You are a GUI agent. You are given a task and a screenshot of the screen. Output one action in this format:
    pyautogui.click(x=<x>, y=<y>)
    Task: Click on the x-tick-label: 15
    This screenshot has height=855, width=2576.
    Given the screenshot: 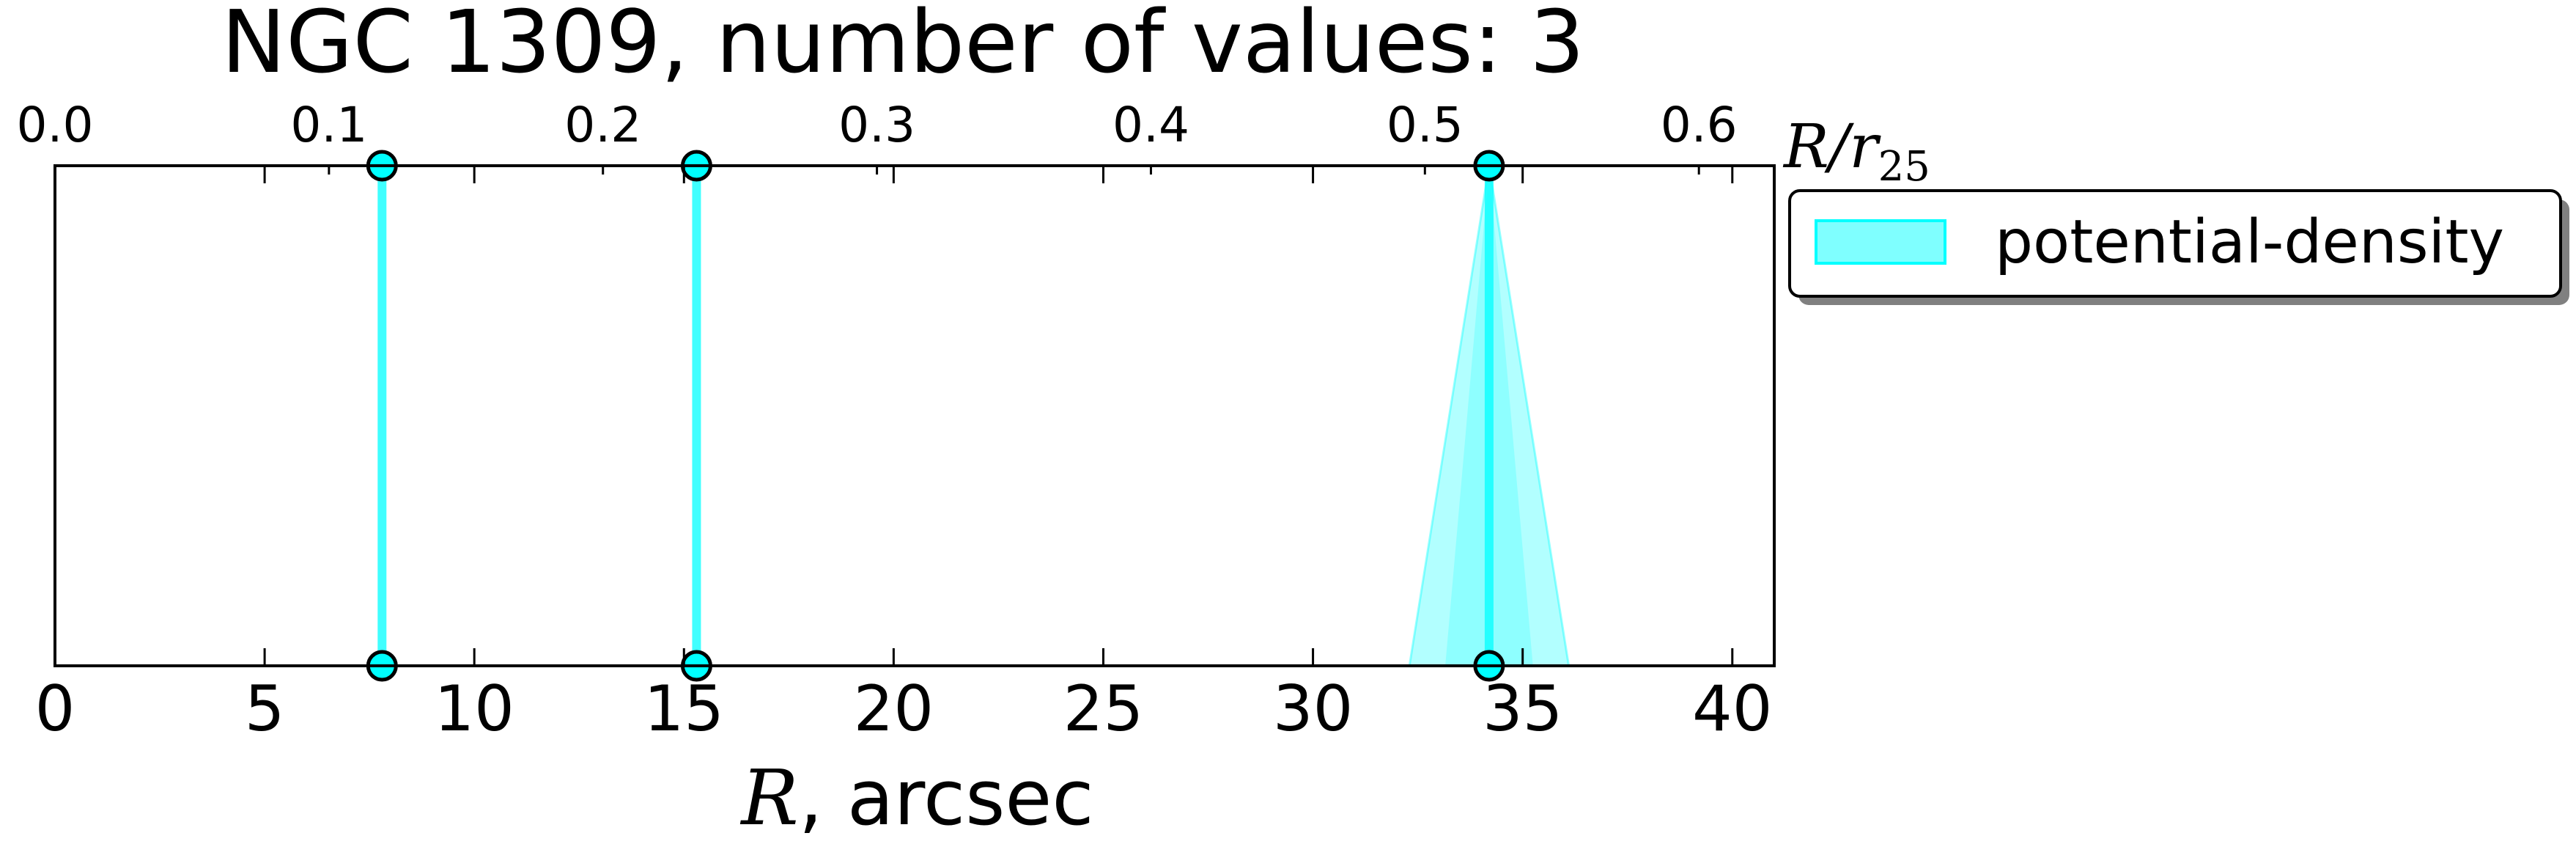 What is the action you would take?
    pyautogui.click(x=684, y=709)
    